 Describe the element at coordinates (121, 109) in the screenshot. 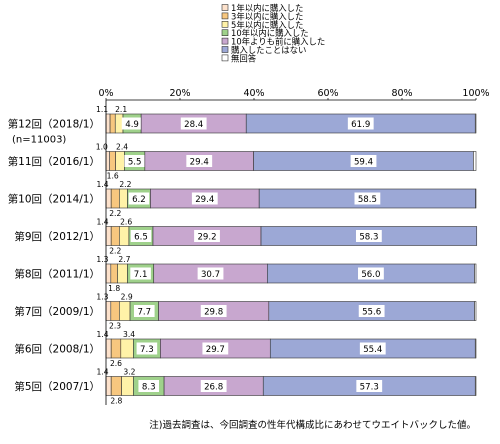

I see `data-label: 2.1` at that location.